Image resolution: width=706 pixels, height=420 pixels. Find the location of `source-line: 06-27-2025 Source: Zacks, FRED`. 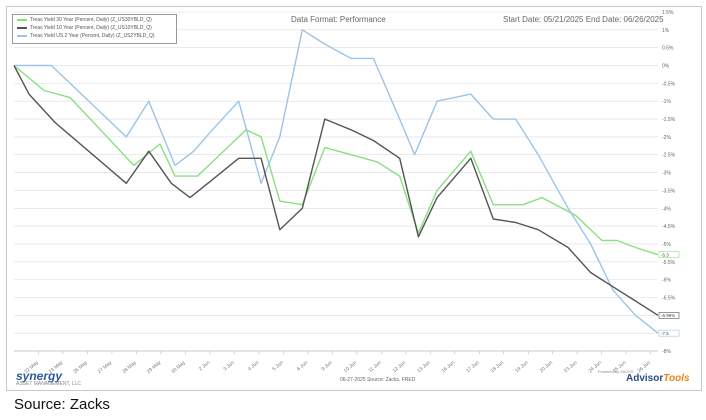

source-line: 06-27-2025 Source: Zacks, FRED is located at coordinates (378, 380).